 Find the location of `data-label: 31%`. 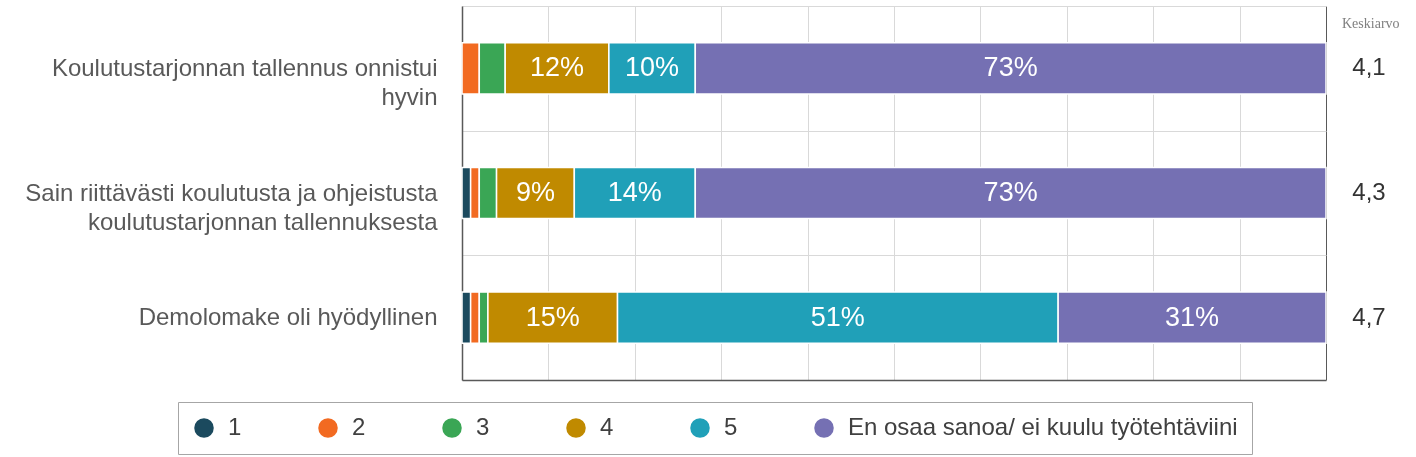

data-label: 31% is located at coordinates (1192, 316).